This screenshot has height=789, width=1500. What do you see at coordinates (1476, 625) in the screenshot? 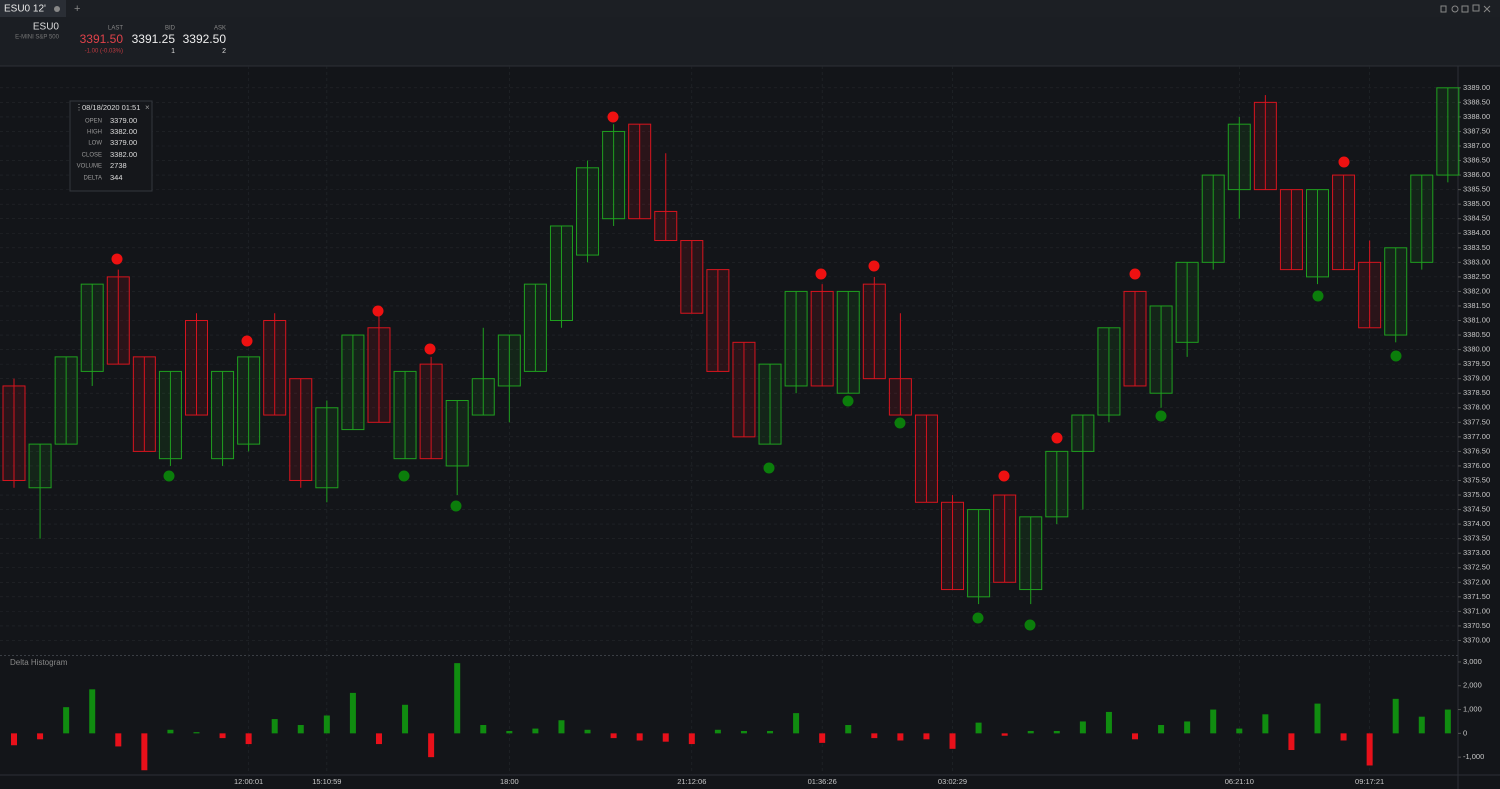
I see `y-tick-label: 3370.50` at bounding box center [1476, 625].